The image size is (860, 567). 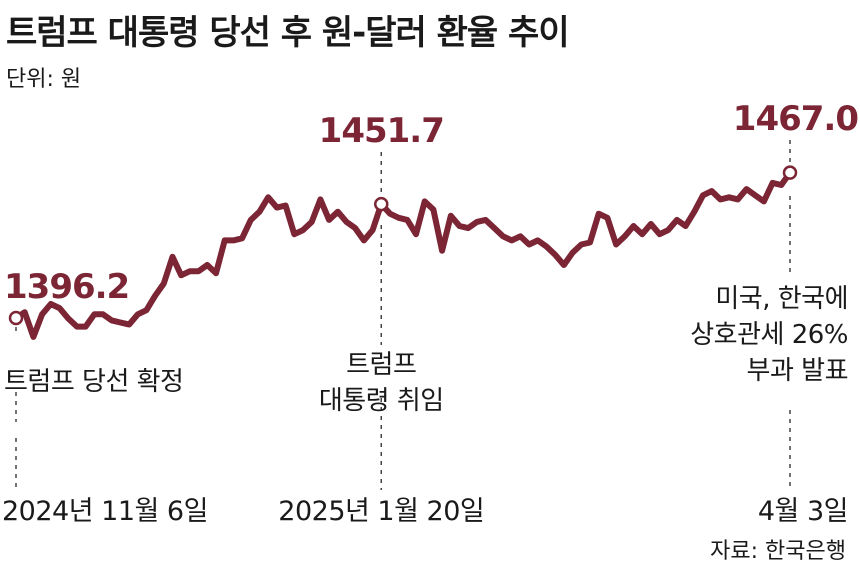 I want to click on event-text-0-0: 트럼프 당선 확정, so click(x=93, y=382).